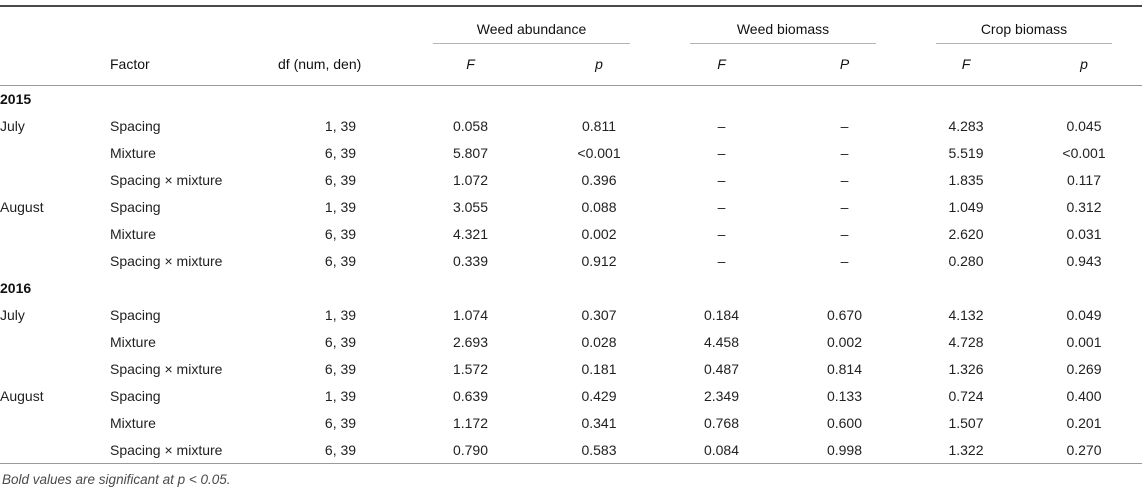  Describe the element at coordinates (599, 422) in the screenshot. I see `wa-p-cell: 0.341` at that location.